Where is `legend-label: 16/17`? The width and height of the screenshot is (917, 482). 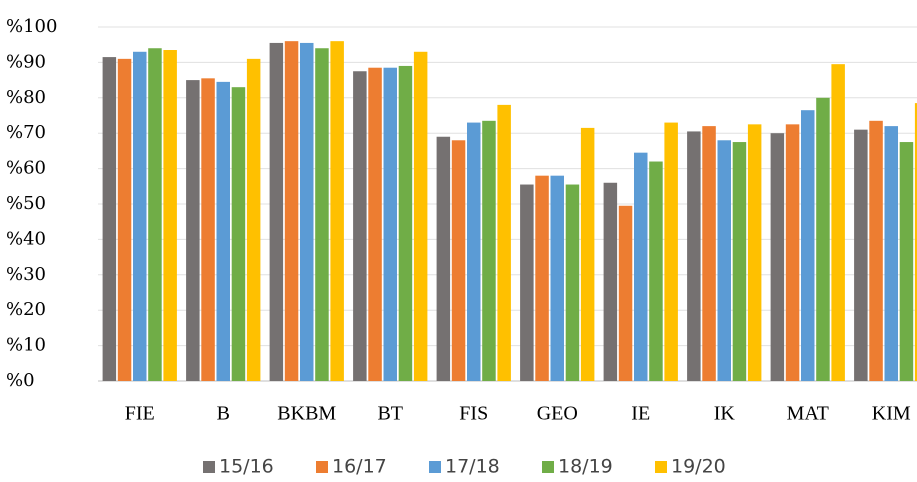
legend-label: 16/17 is located at coordinates (359, 467).